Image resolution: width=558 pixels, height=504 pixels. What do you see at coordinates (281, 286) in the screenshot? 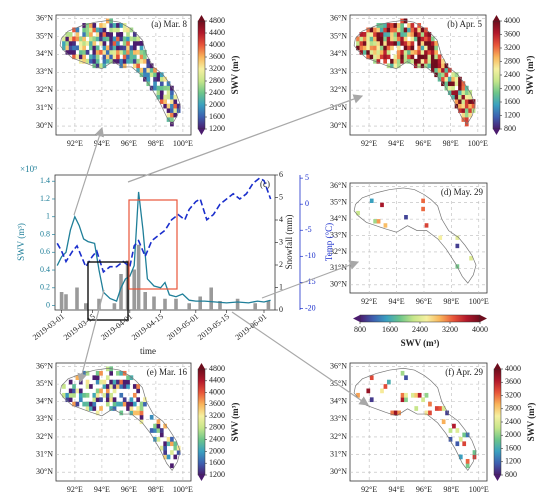
I see `y2-tick-label: 1` at bounding box center [281, 286].